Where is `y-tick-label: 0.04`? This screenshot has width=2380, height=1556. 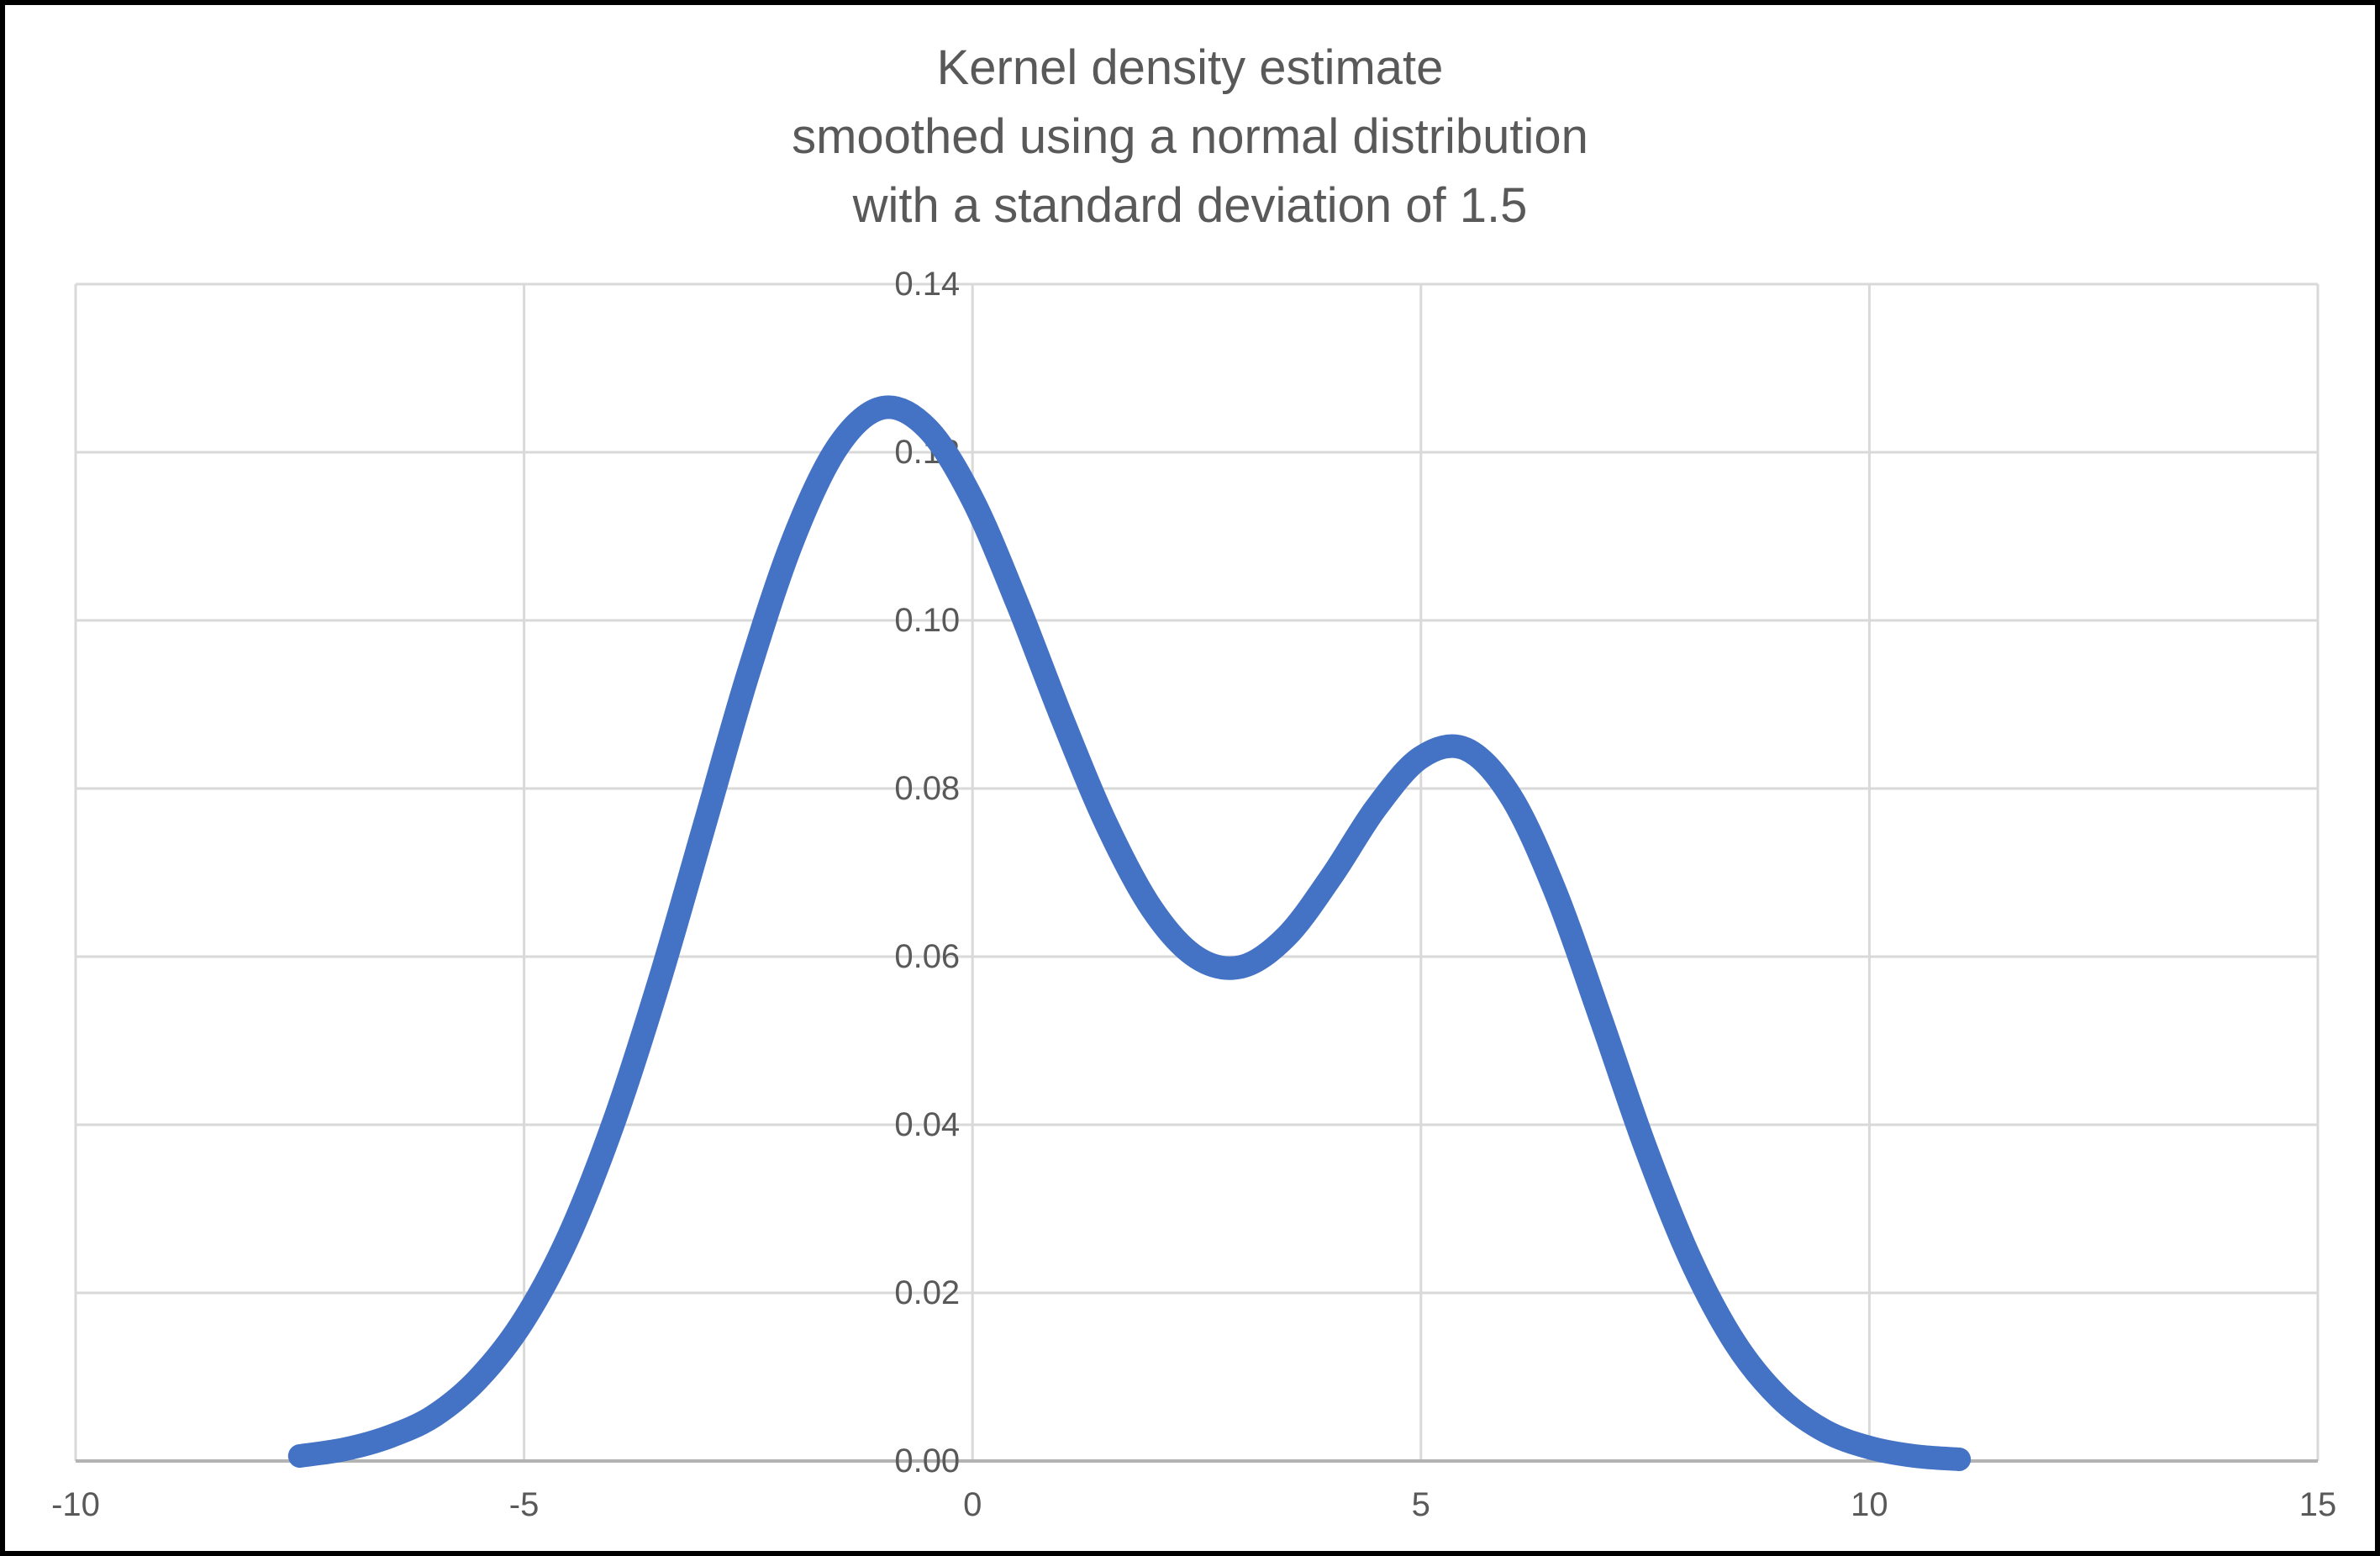
y-tick-label: 0.04 is located at coordinates (928, 1124).